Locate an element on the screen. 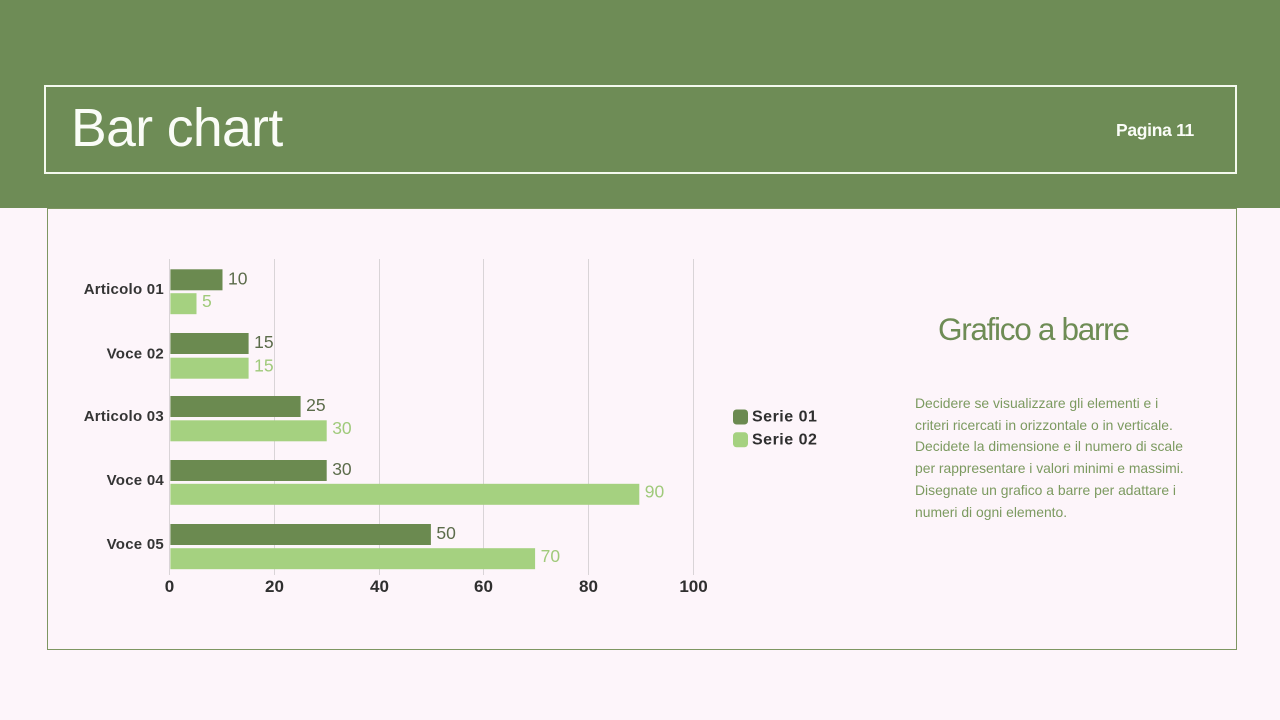  svg-text: Voce 05 is located at coordinates (135, 544).